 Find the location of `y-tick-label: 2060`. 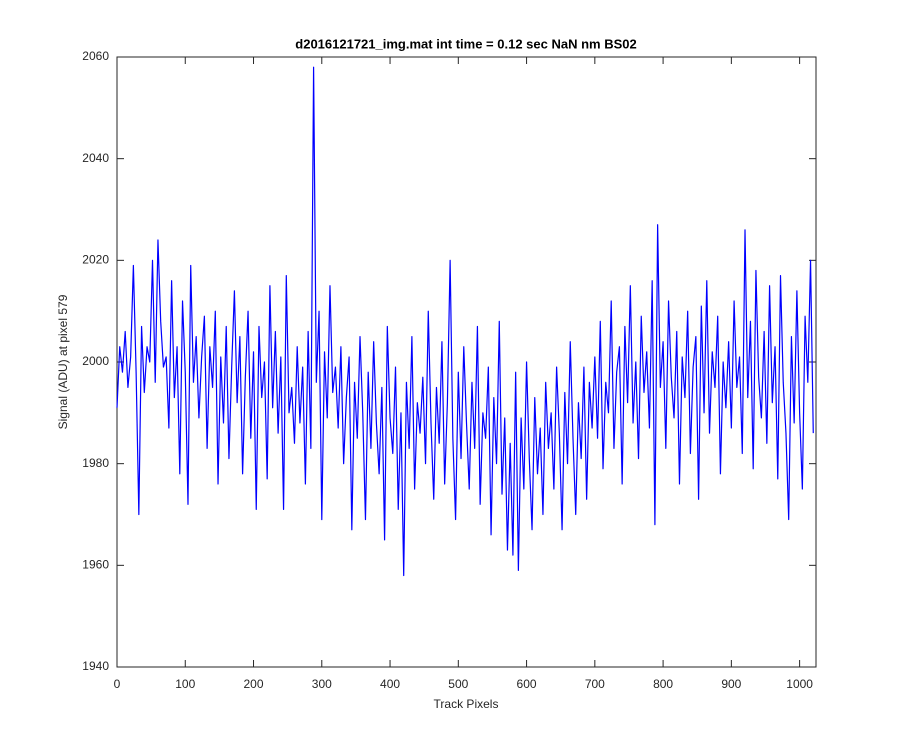

y-tick-label: 2060 is located at coordinates (95, 56).